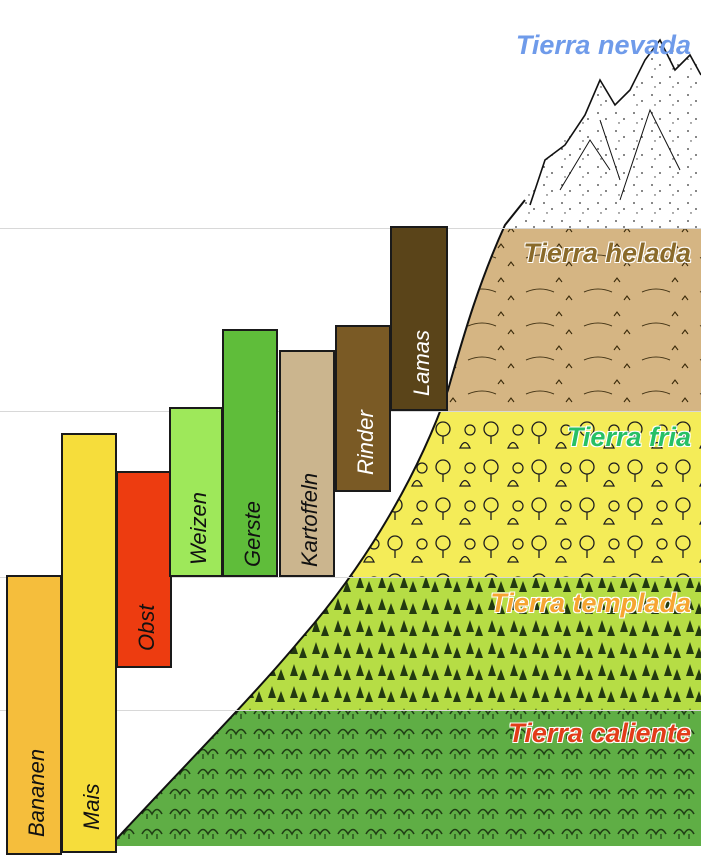 Image resolution: width=701 pixels, height=855 pixels. What do you see at coordinates (363, 408) in the screenshot?
I see `bar-rinder: Rinder` at bounding box center [363, 408].